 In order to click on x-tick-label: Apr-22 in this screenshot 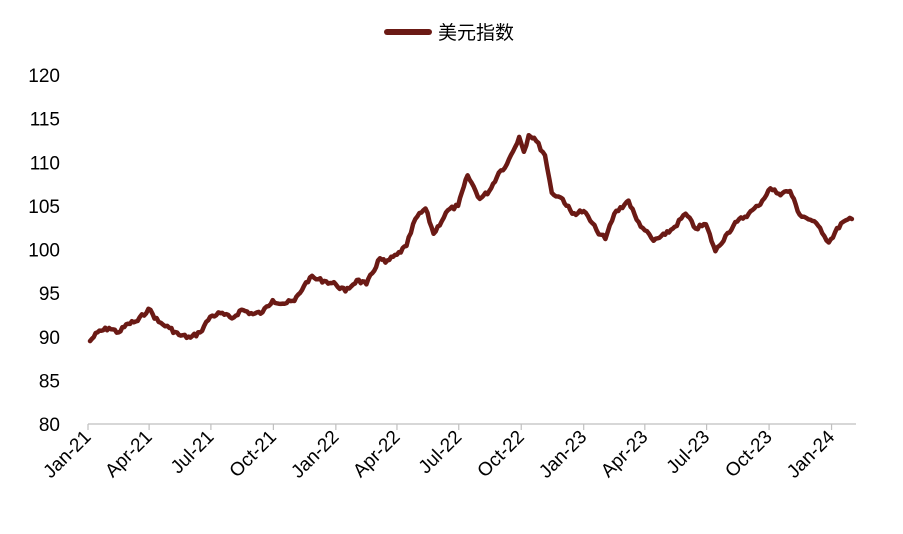, I will do `click(376, 454)`.